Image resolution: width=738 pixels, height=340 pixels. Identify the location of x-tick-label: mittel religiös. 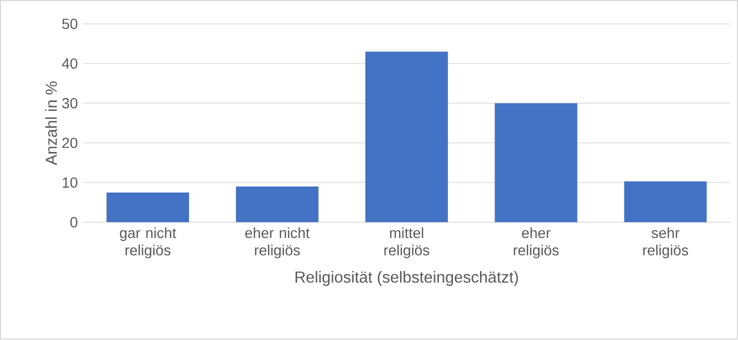
(407, 243).